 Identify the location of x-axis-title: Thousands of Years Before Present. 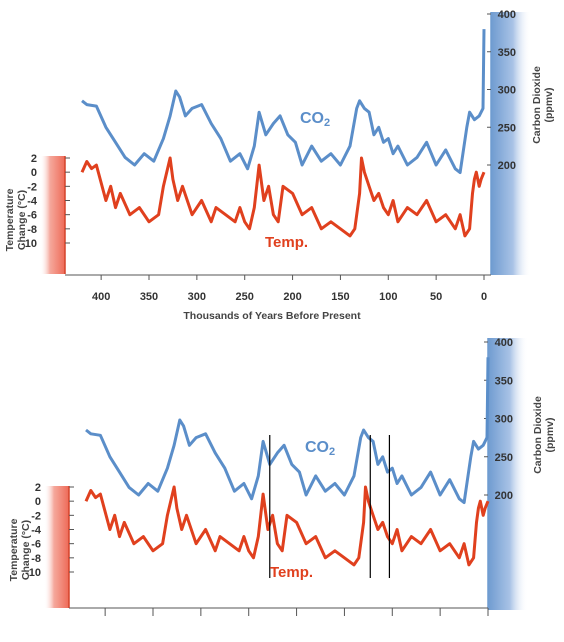
(272, 316).